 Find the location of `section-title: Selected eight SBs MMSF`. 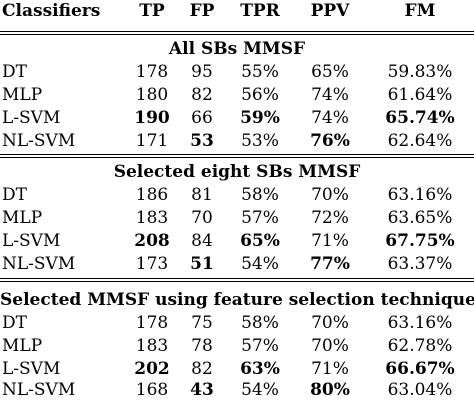

section-title: Selected eight SBs MMSF is located at coordinates (237, 172).